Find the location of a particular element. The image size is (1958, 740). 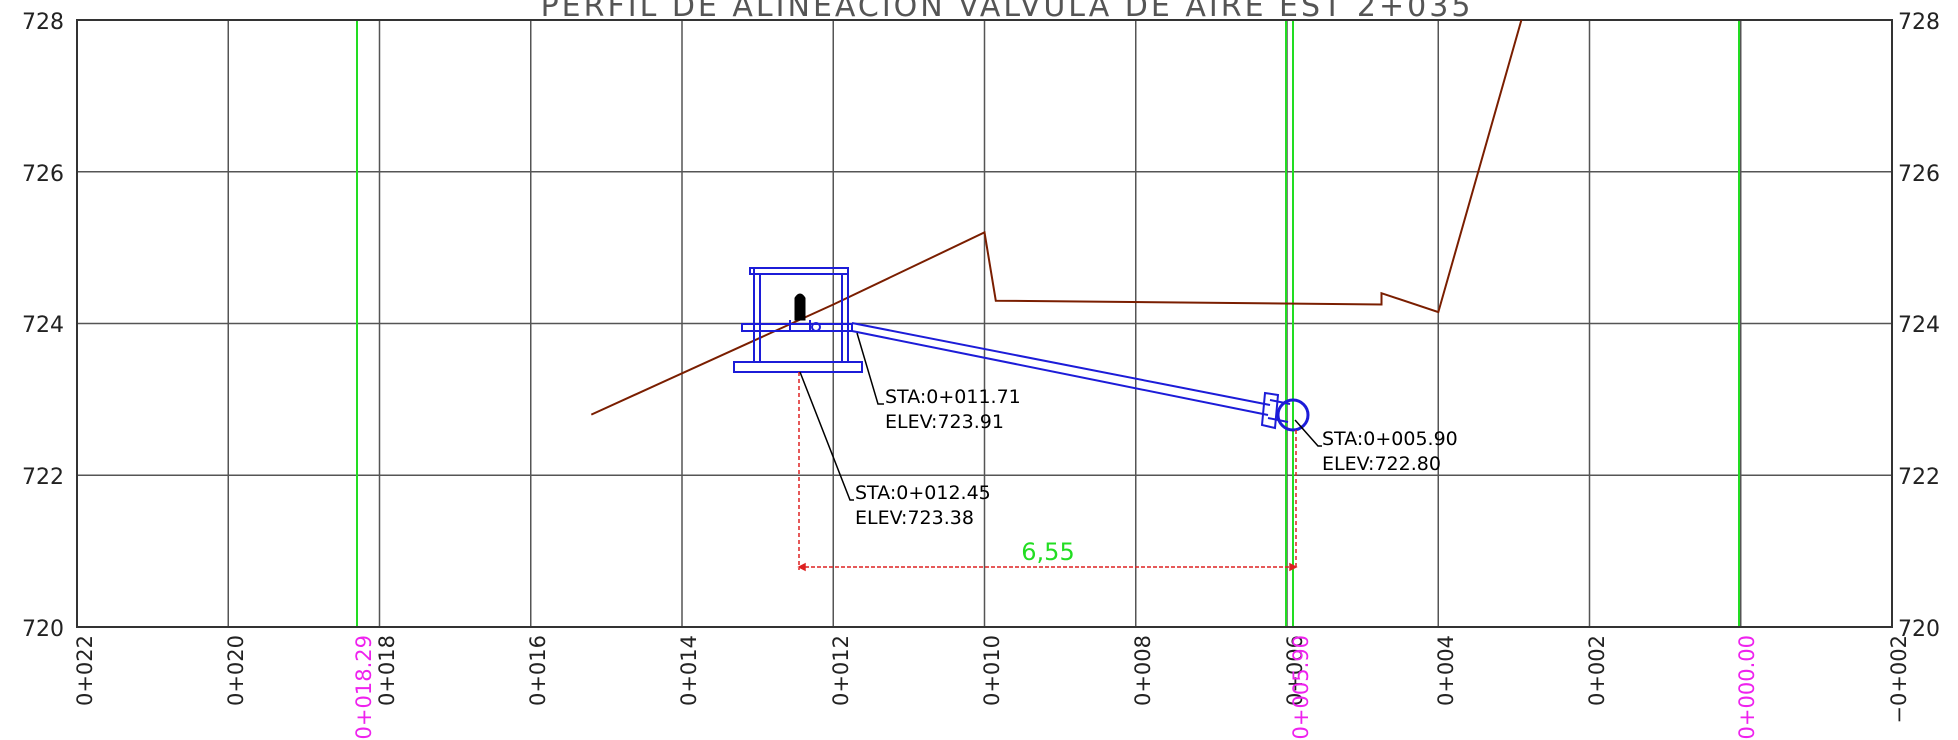

elevation-axis-right: 728 726 724 722 720 is located at coordinates (1919, 326).